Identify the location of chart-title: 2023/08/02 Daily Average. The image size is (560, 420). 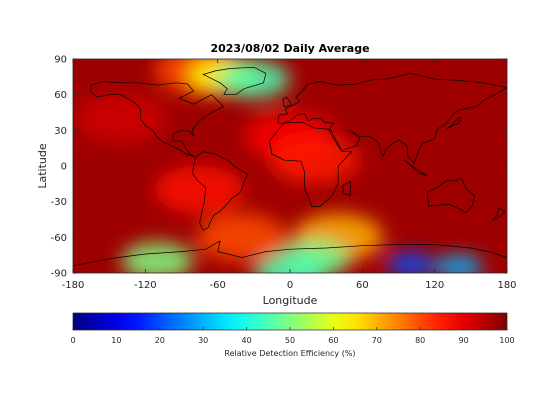
(289, 48).